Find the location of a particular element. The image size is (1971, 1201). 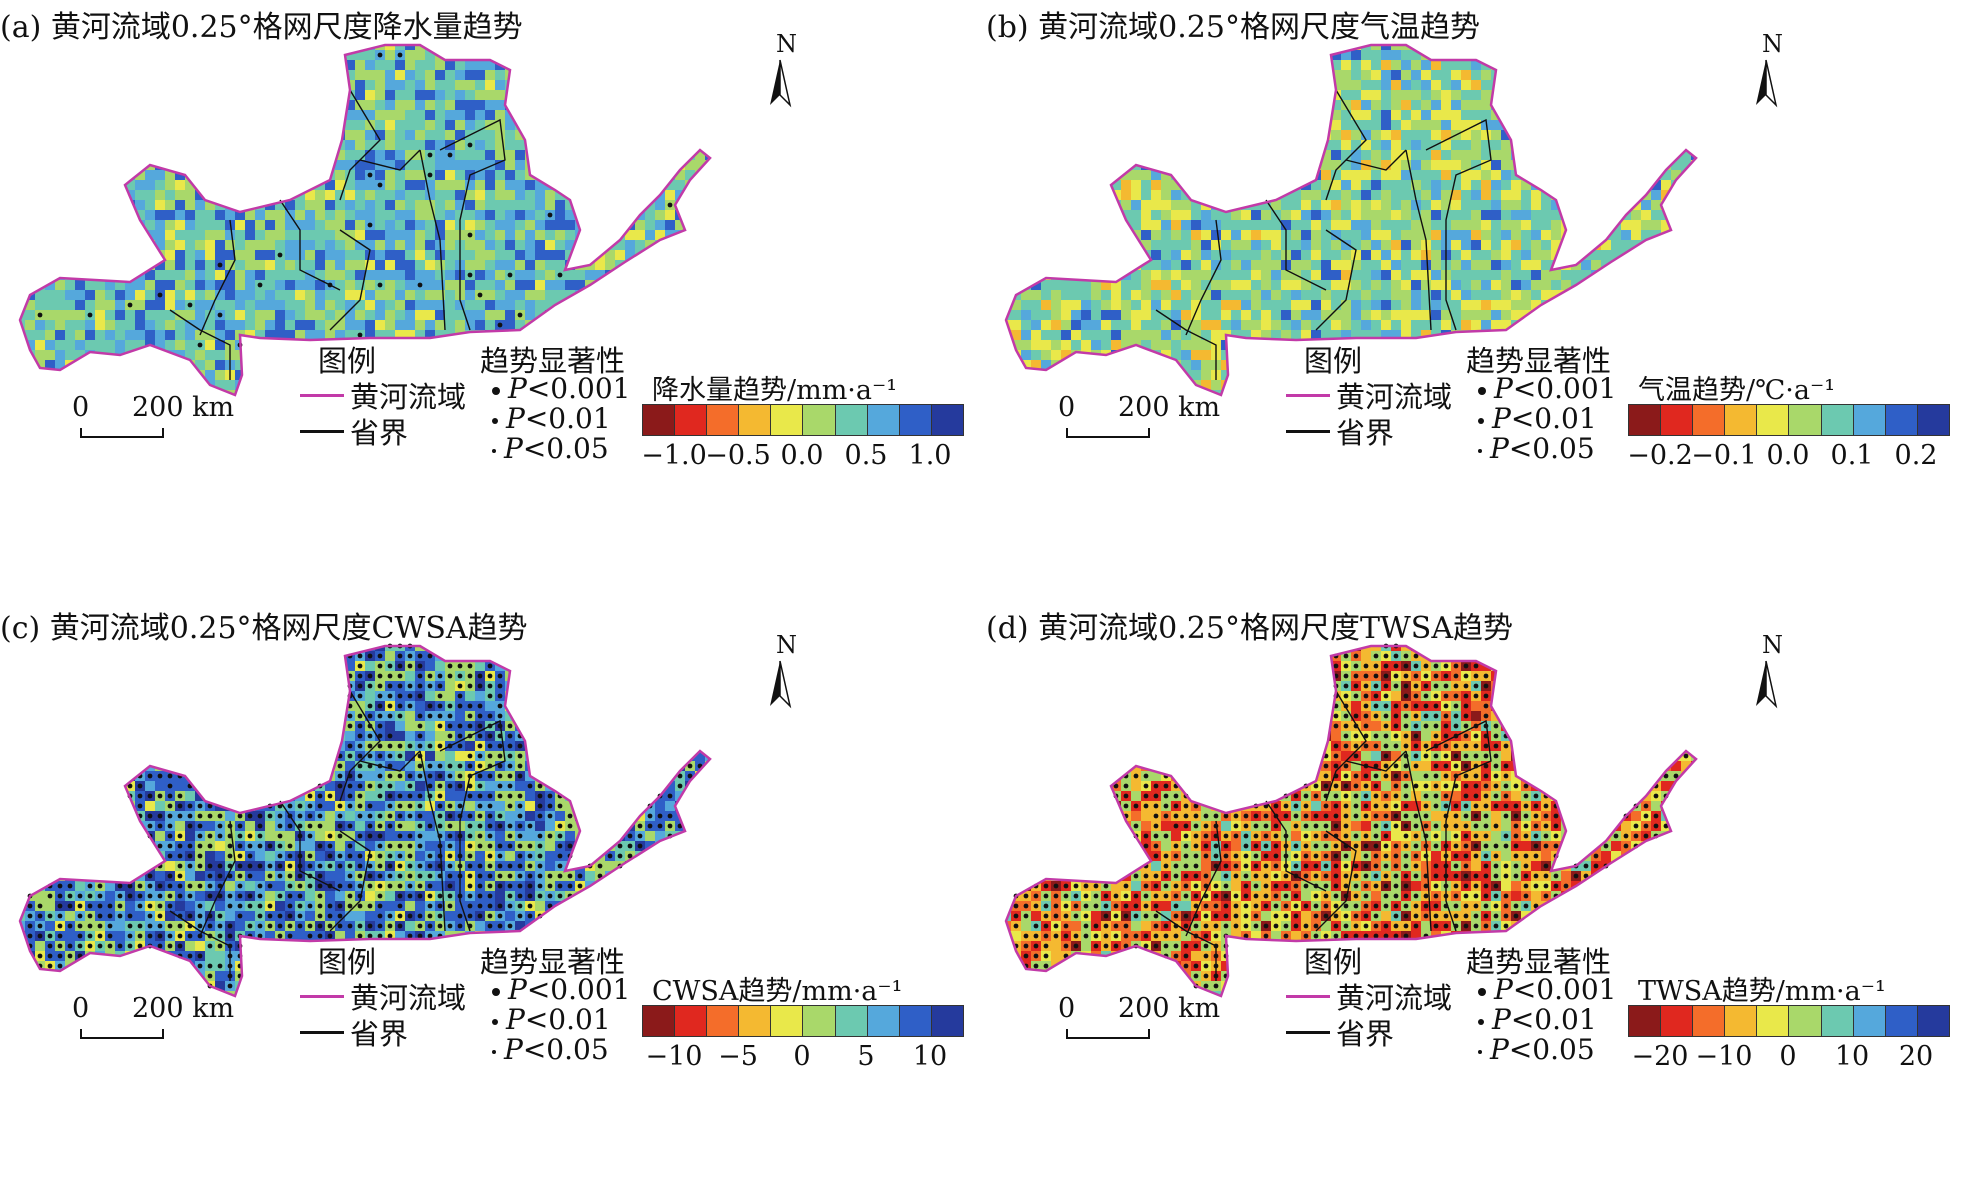

colorbar-tick-label: 0.2 is located at coordinates (1916, 455).